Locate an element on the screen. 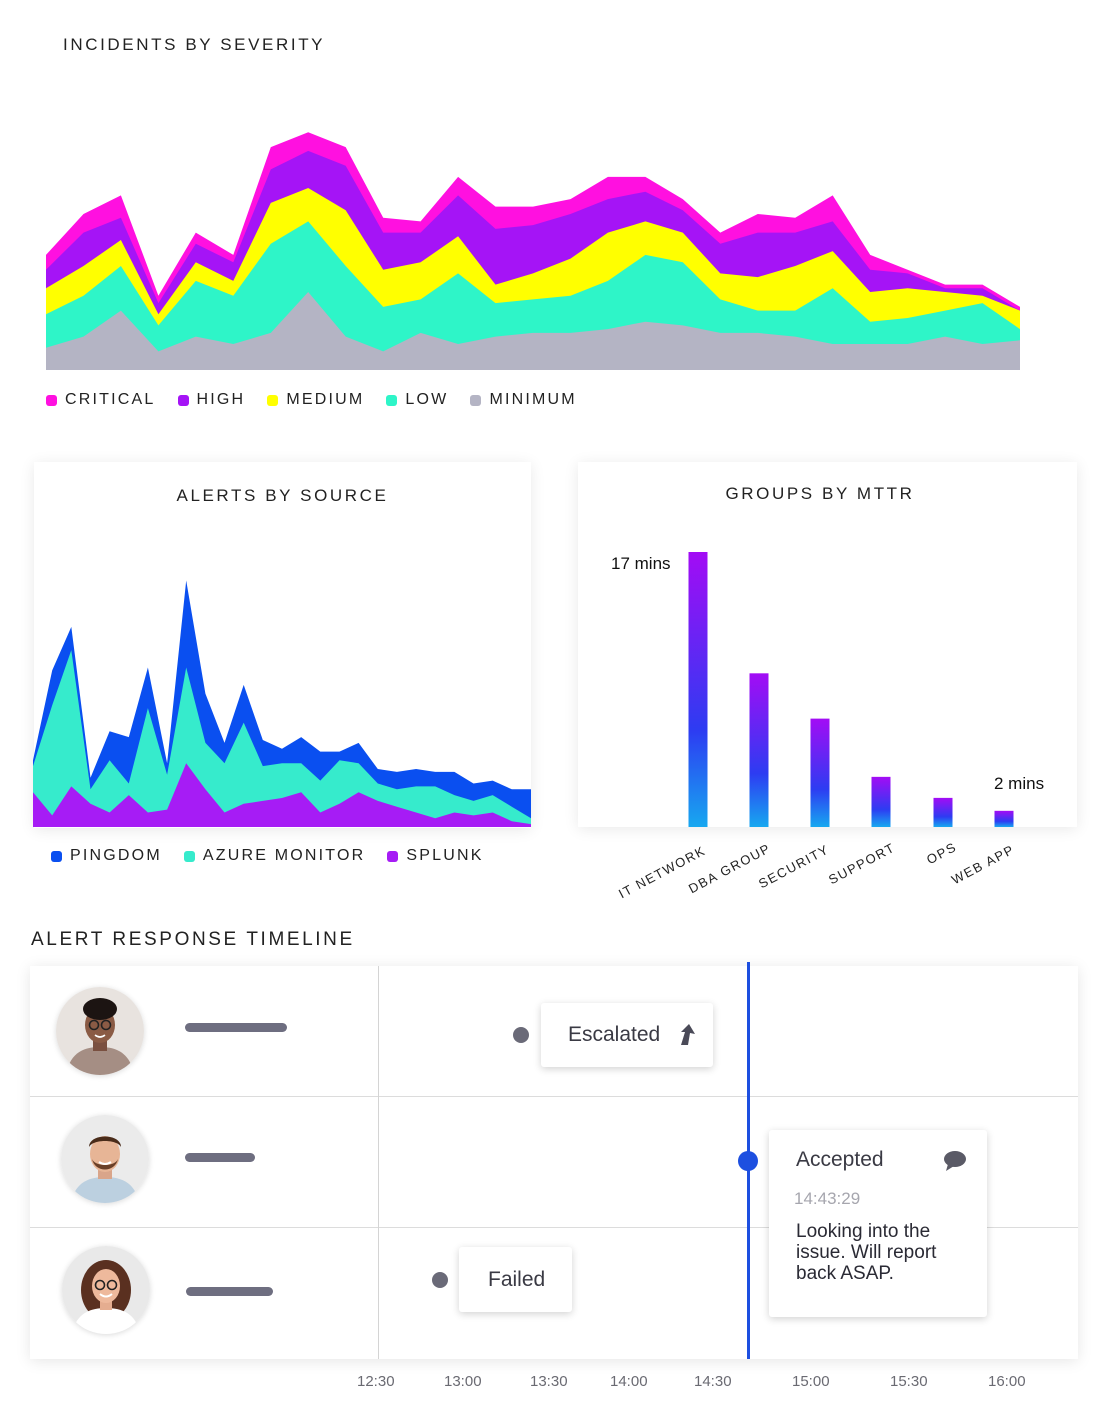 This screenshot has height=1406, width=1120. event-label: Failed is located at coordinates (517, 1279).